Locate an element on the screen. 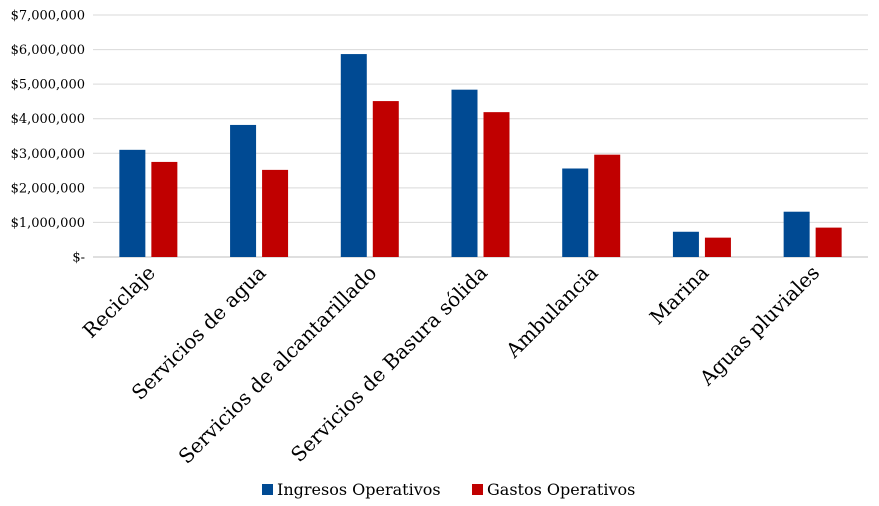  y-tick-label: $- is located at coordinates (78, 258).